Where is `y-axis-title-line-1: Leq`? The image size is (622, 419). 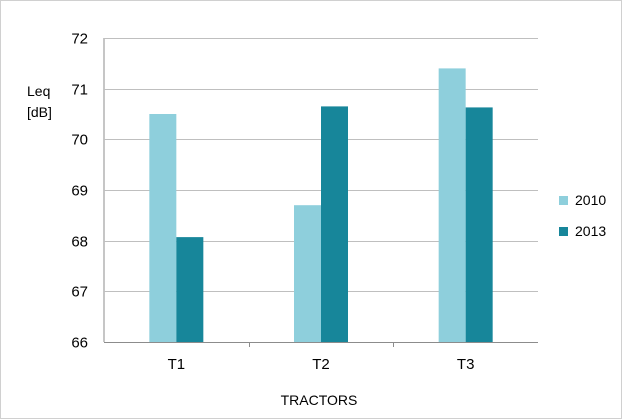
y-axis-title-line-1: Leq is located at coordinates (38, 91).